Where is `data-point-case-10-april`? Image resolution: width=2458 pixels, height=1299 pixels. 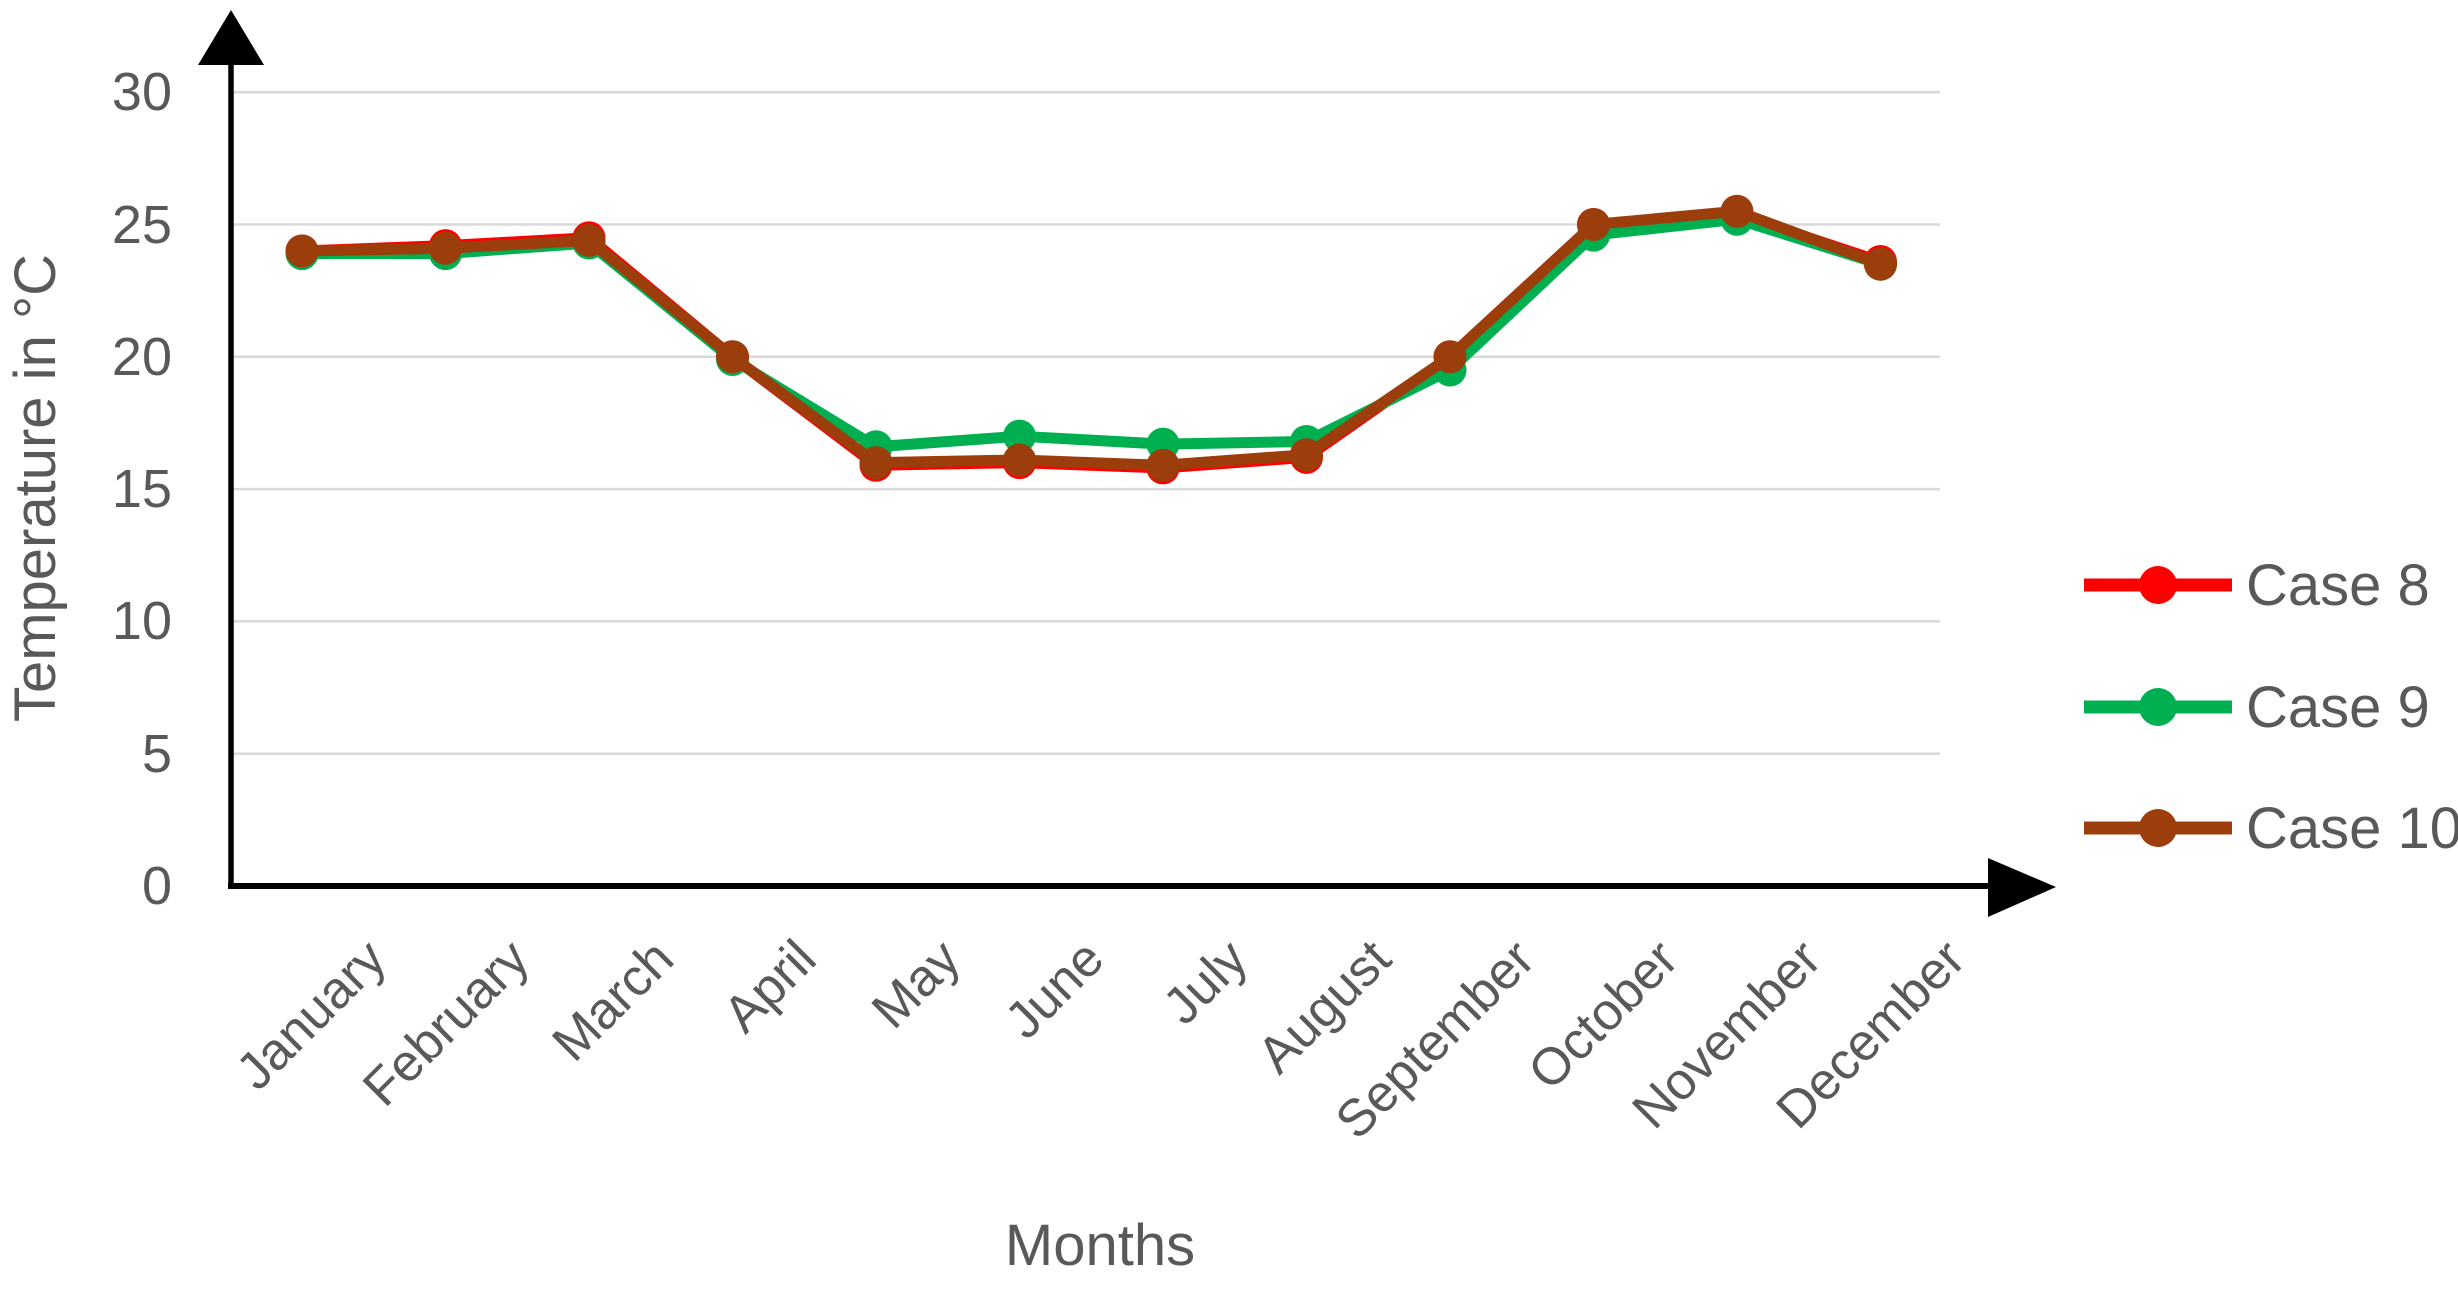
data-point-case-10-april is located at coordinates (732, 357).